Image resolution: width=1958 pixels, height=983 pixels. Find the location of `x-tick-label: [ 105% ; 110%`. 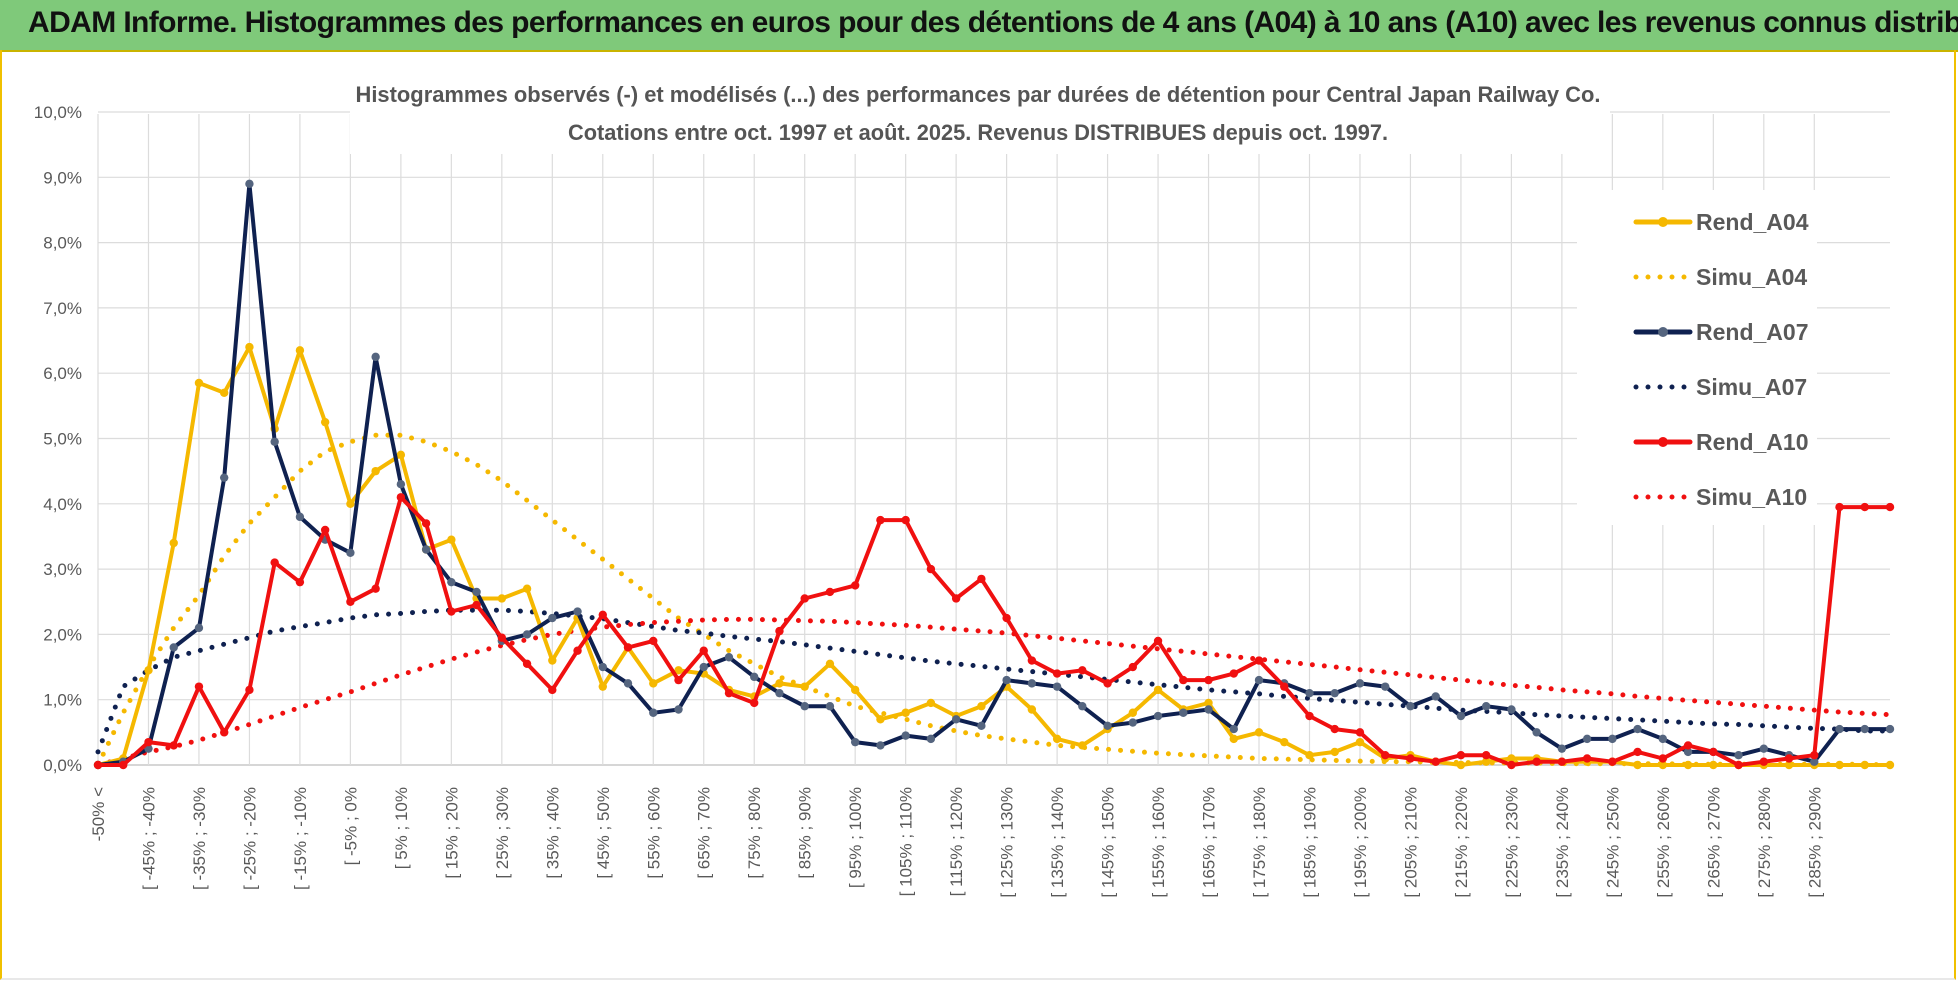

x-tick-label: [ 105% ; 110% is located at coordinates (906, 841).